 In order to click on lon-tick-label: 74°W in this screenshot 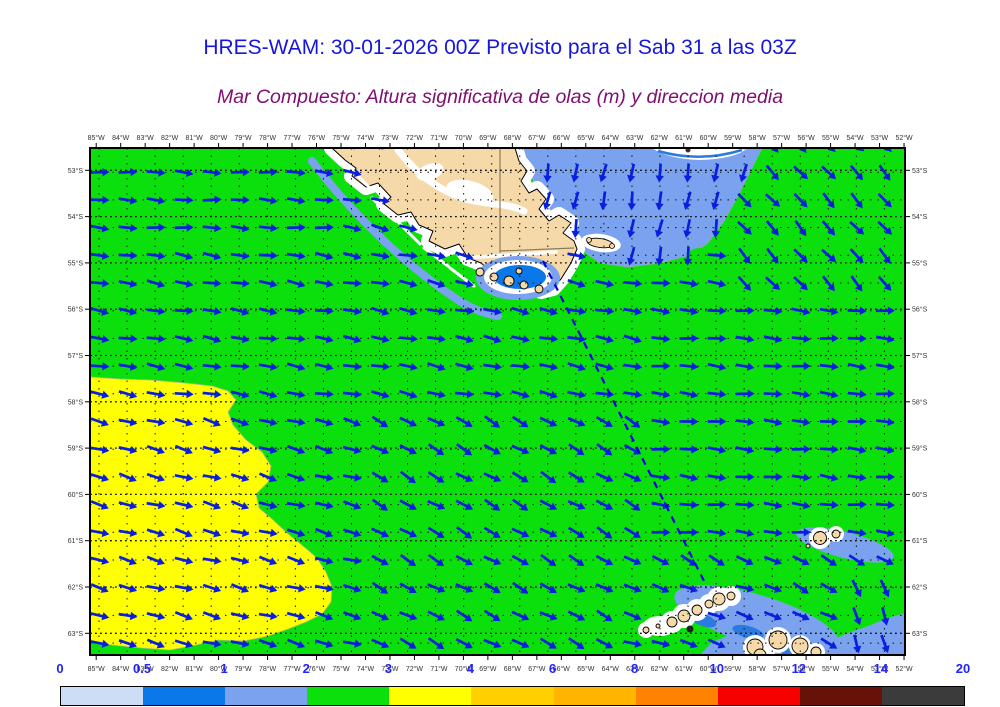, I will do `click(366, 669)`.